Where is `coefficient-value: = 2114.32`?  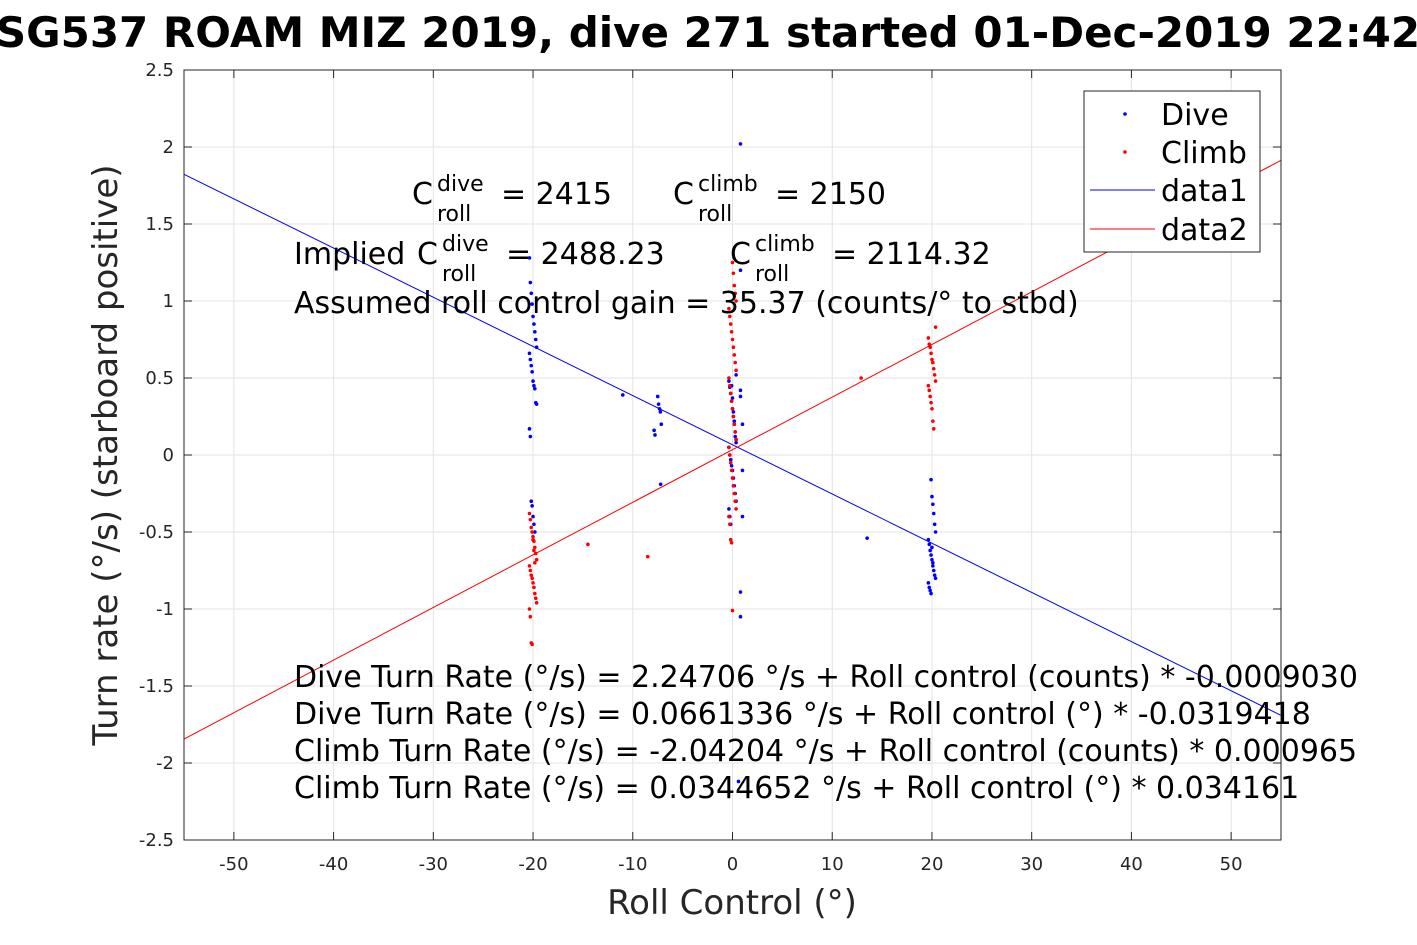
coefficient-value: = 2114.32 is located at coordinates (911, 254).